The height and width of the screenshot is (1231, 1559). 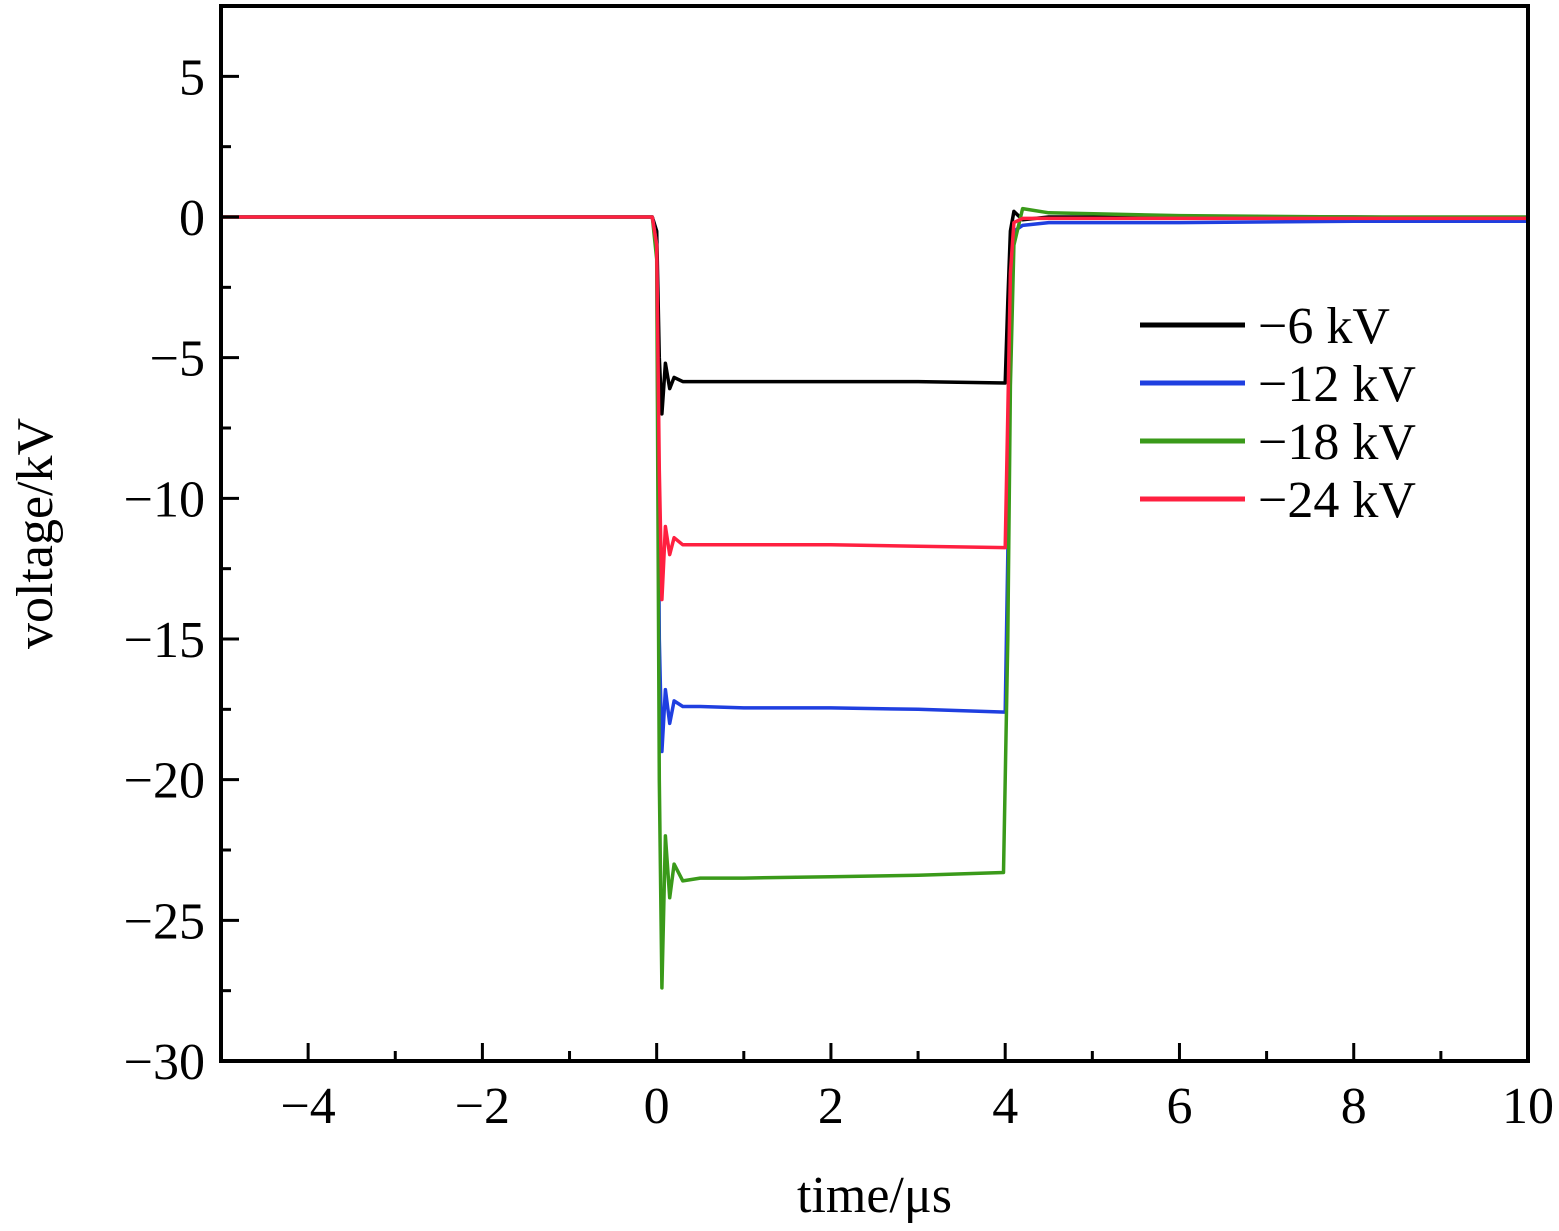 I want to click on x-tick-label: 2, so click(x=831, y=1106).